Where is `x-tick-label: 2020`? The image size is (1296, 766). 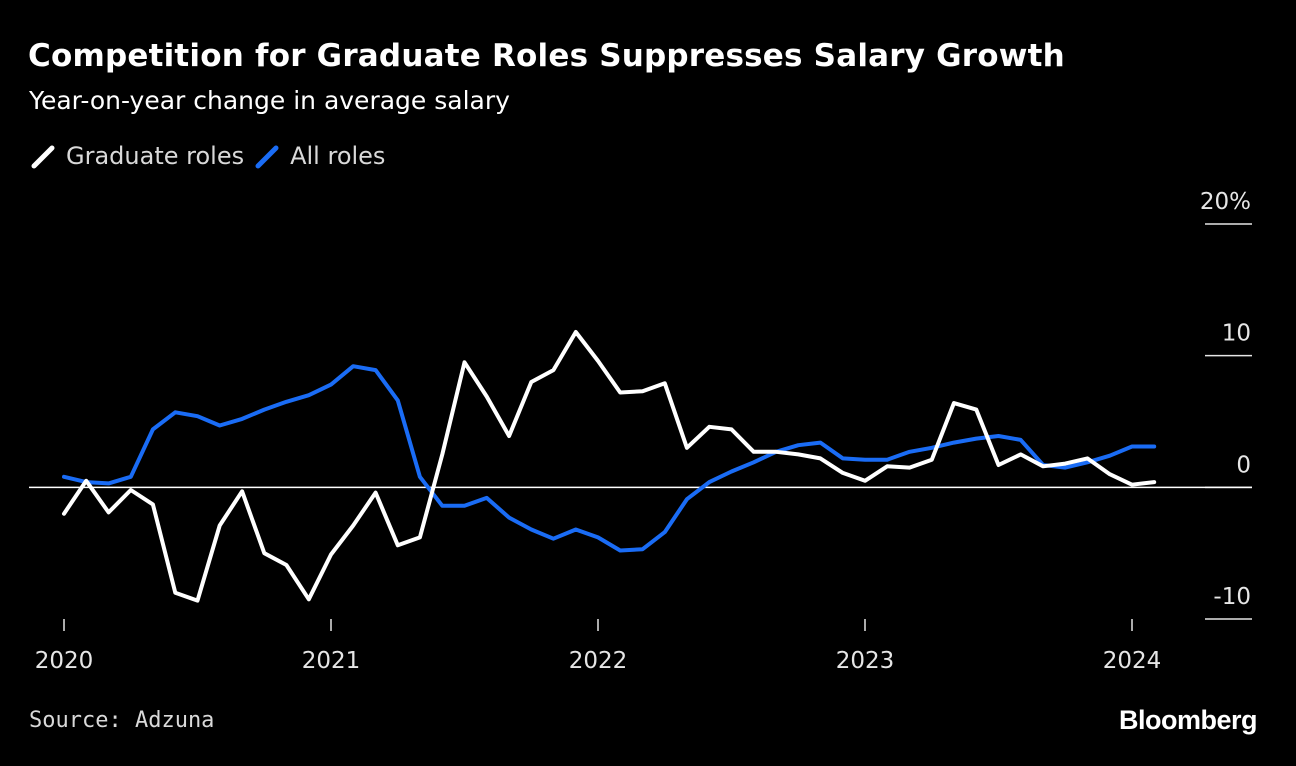 x-tick-label: 2020 is located at coordinates (64, 661).